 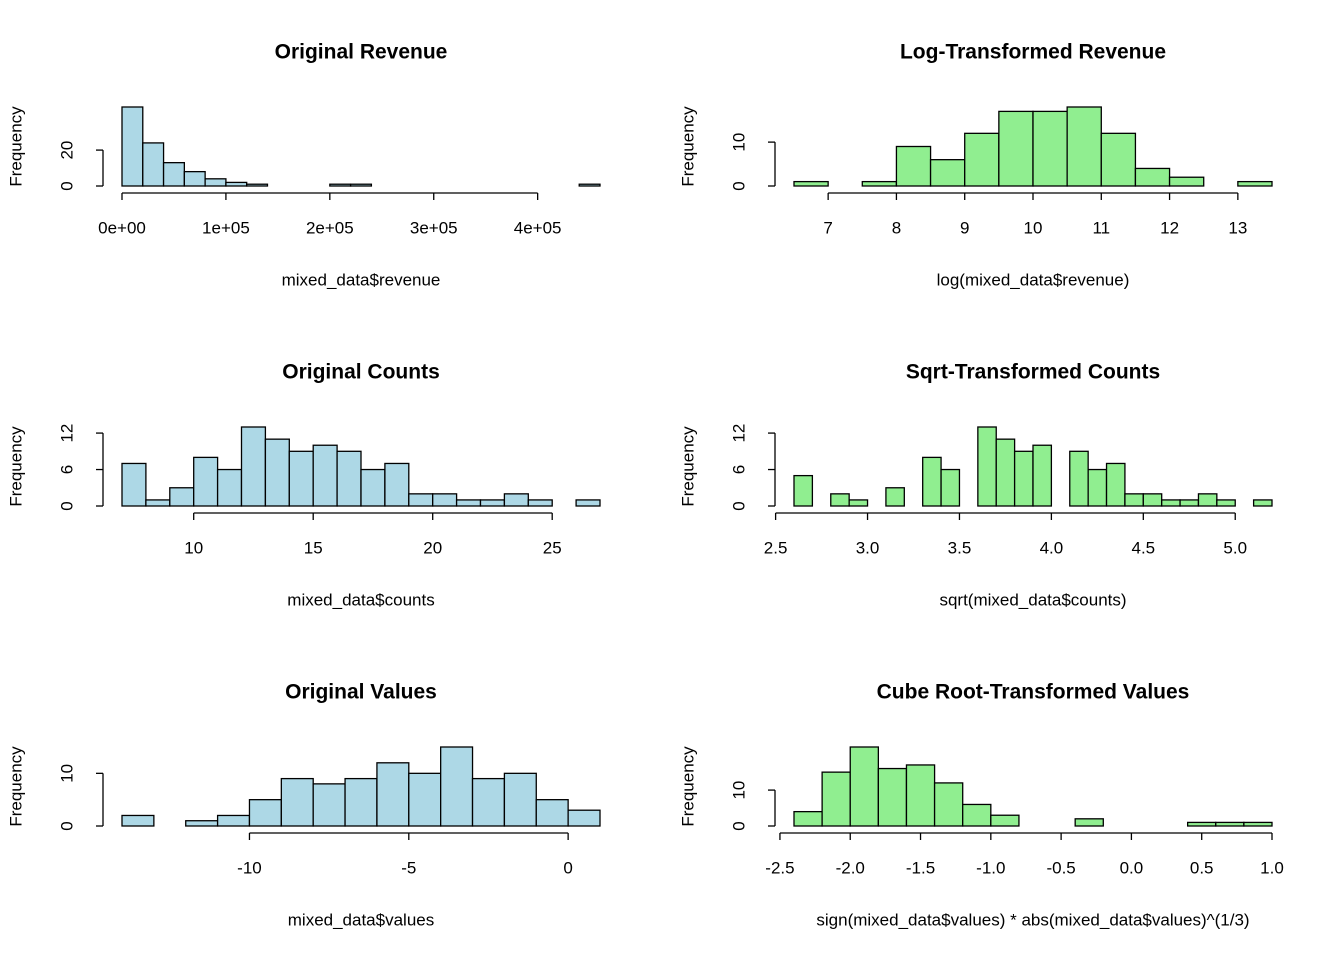 I want to click on x-axis-label: mixed_data$revenue, so click(x=361, y=279).